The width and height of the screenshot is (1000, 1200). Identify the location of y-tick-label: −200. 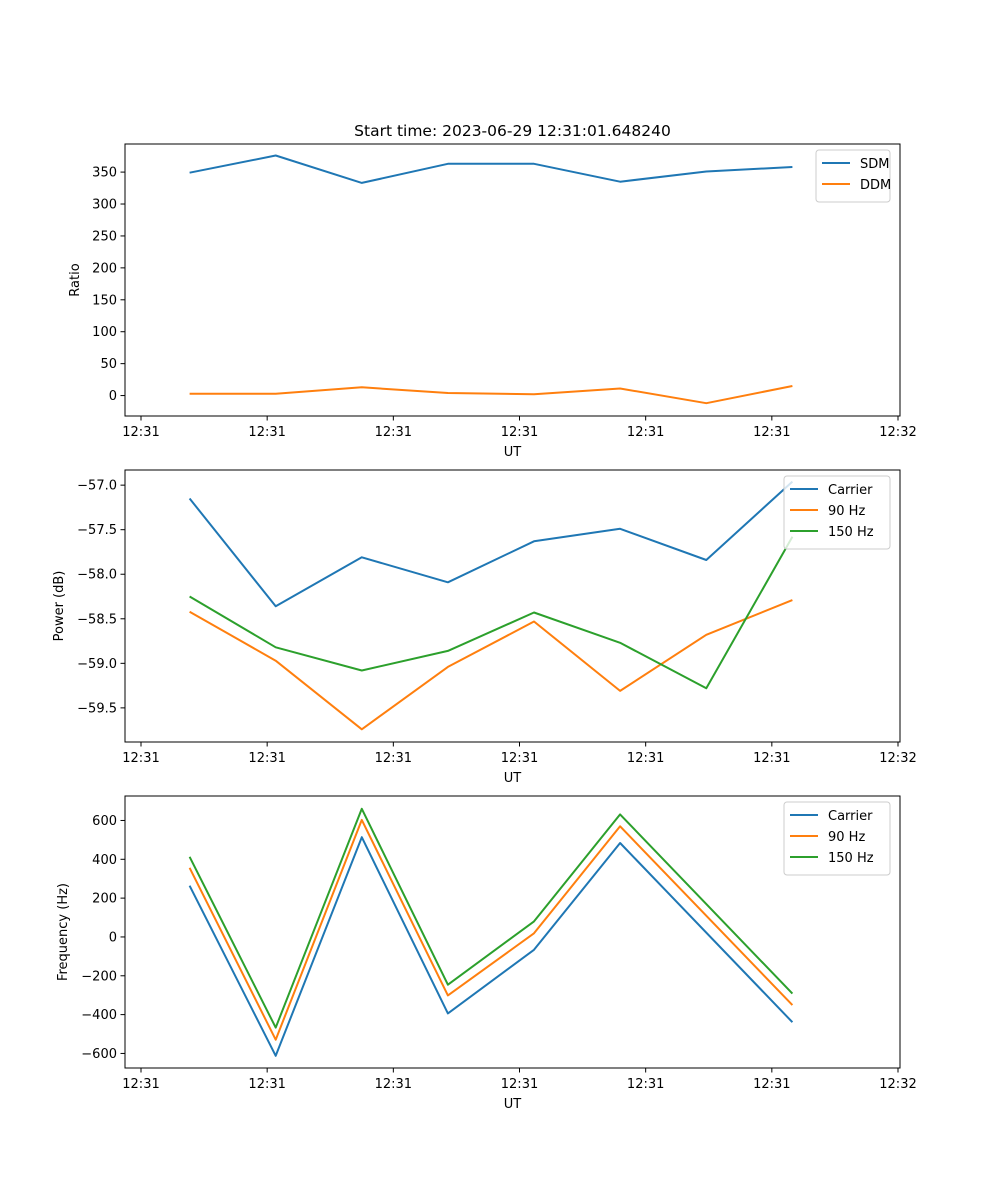
(99, 976).